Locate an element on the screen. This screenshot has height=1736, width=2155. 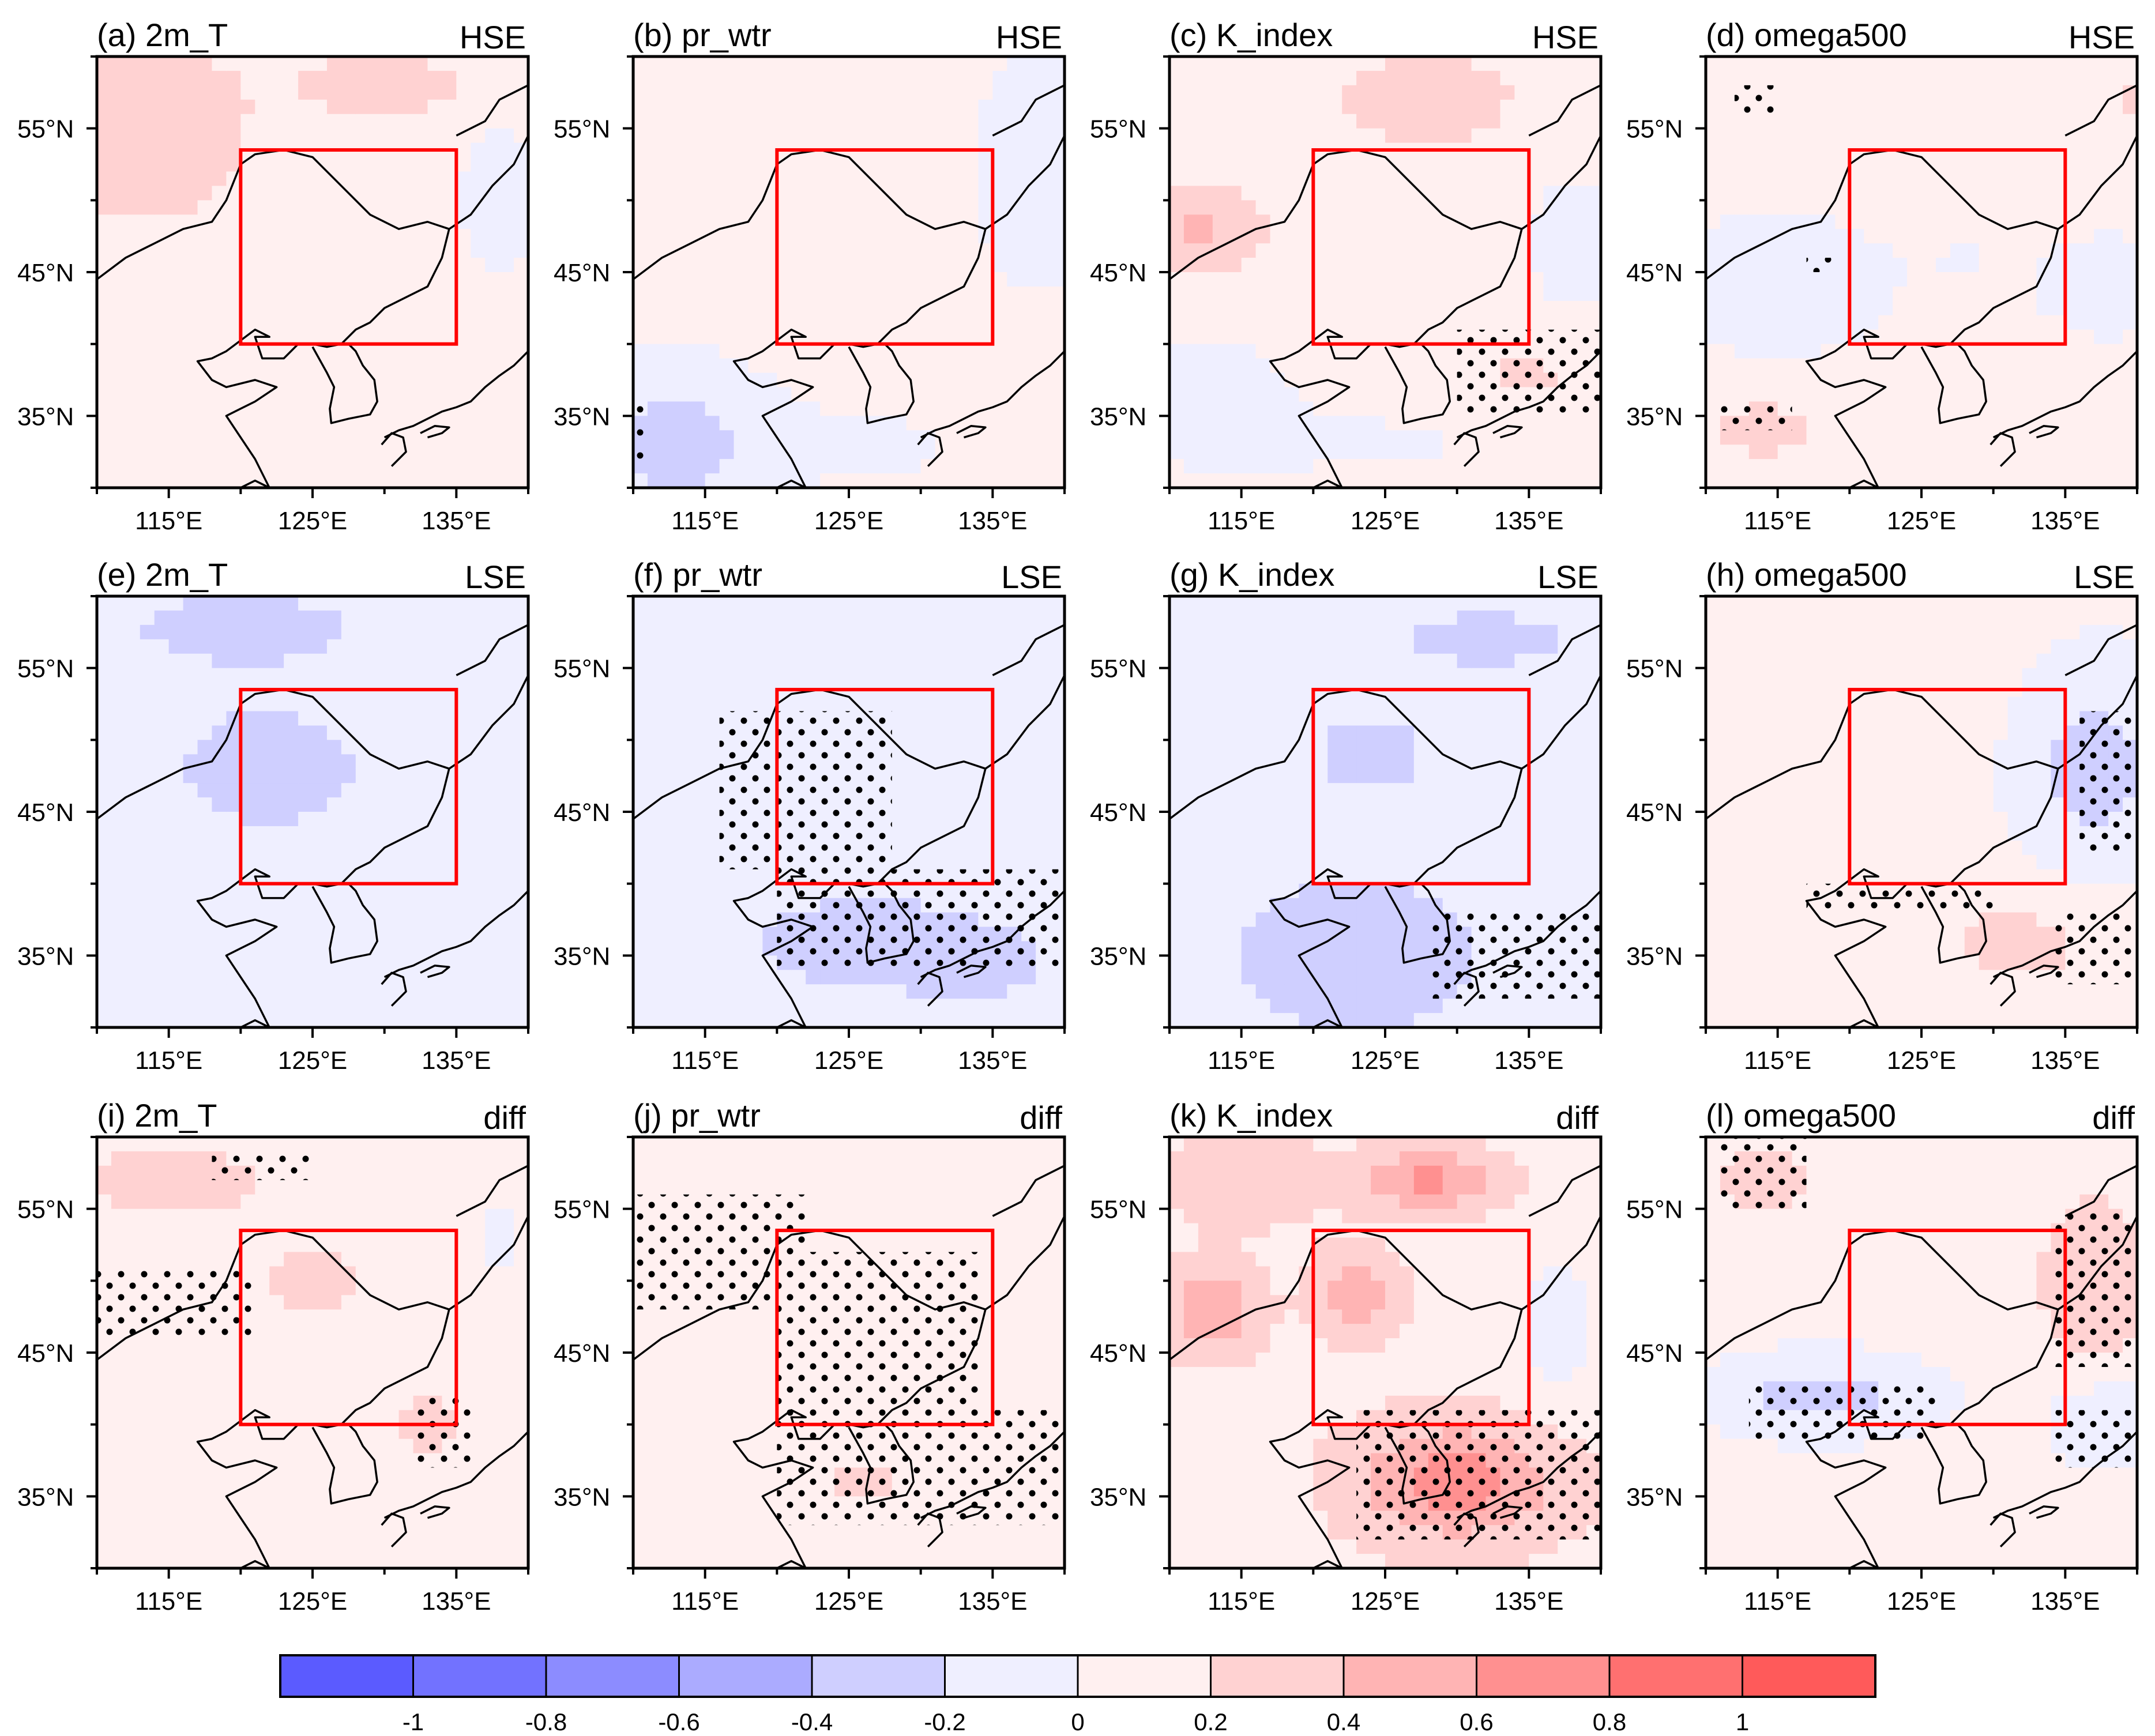
coastline is located at coordinates (456, 394).